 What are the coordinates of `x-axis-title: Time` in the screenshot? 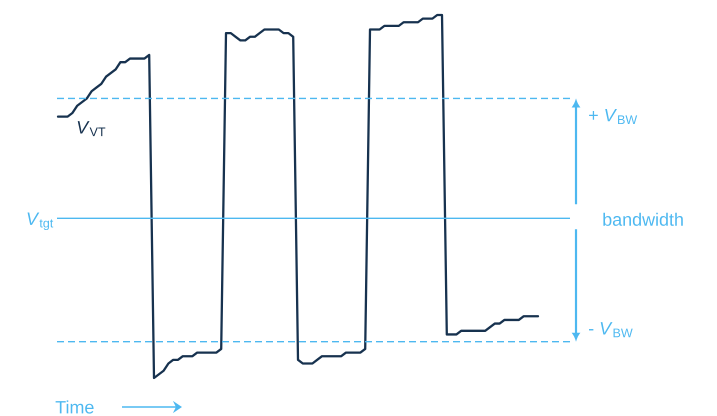 It's located at (75, 407).